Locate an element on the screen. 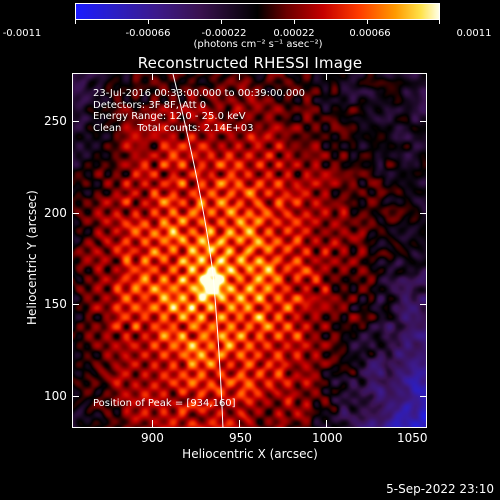 This screenshot has height=500, width=500. colorbar-label: 0.00022 is located at coordinates (294, 33).